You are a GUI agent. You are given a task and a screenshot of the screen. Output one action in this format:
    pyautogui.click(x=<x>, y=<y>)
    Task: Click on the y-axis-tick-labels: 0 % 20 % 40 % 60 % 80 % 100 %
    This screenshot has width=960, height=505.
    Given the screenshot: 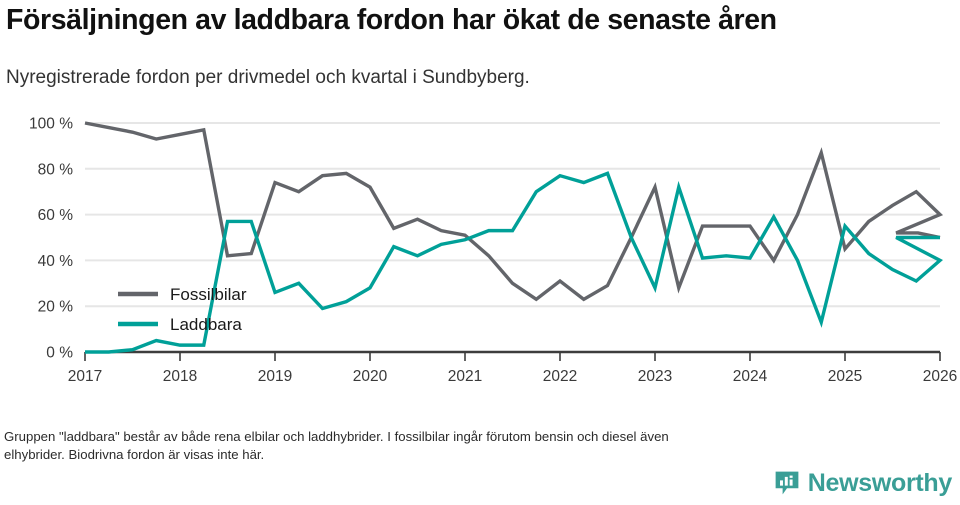 What is the action you would take?
    pyautogui.click(x=51, y=239)
    